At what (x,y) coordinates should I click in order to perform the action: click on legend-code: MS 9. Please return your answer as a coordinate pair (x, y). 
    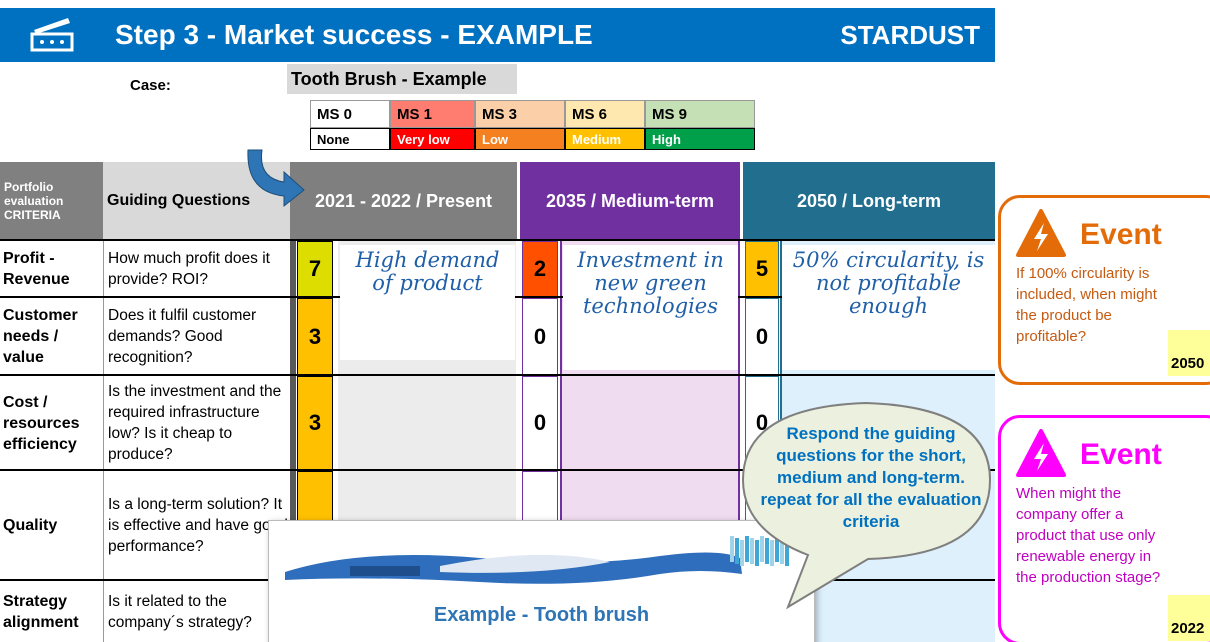
    Looking at the image, I should click on (700, 114).